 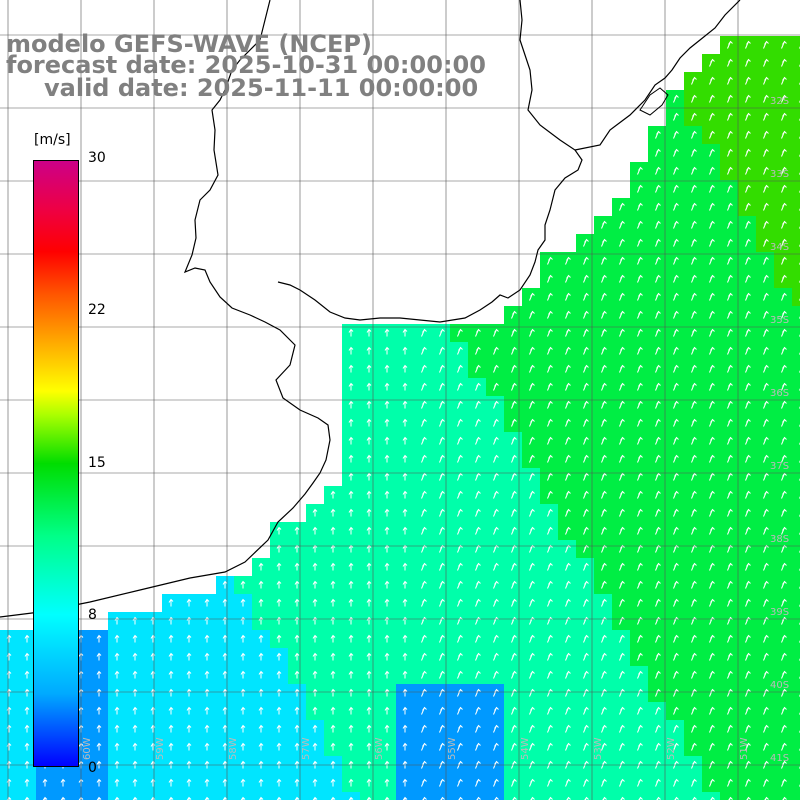 What do you see at coordinates (525, 748) in the screenshot?
I see `lon-label: 54W` at bounding box center [525, 748].